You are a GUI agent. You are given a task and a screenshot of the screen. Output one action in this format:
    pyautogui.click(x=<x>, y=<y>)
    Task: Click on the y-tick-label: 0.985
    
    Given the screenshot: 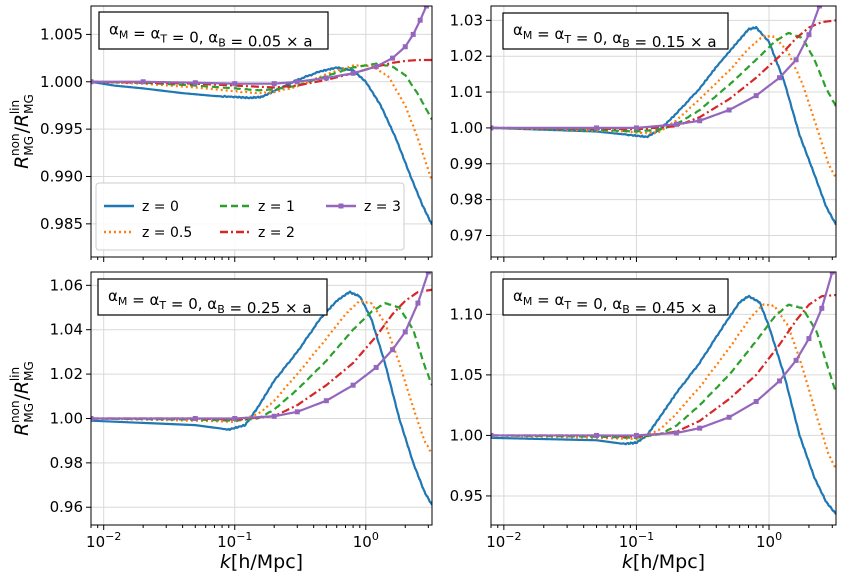 What is the action you would take?
    pyautogui.click(x=61, y=224)
    